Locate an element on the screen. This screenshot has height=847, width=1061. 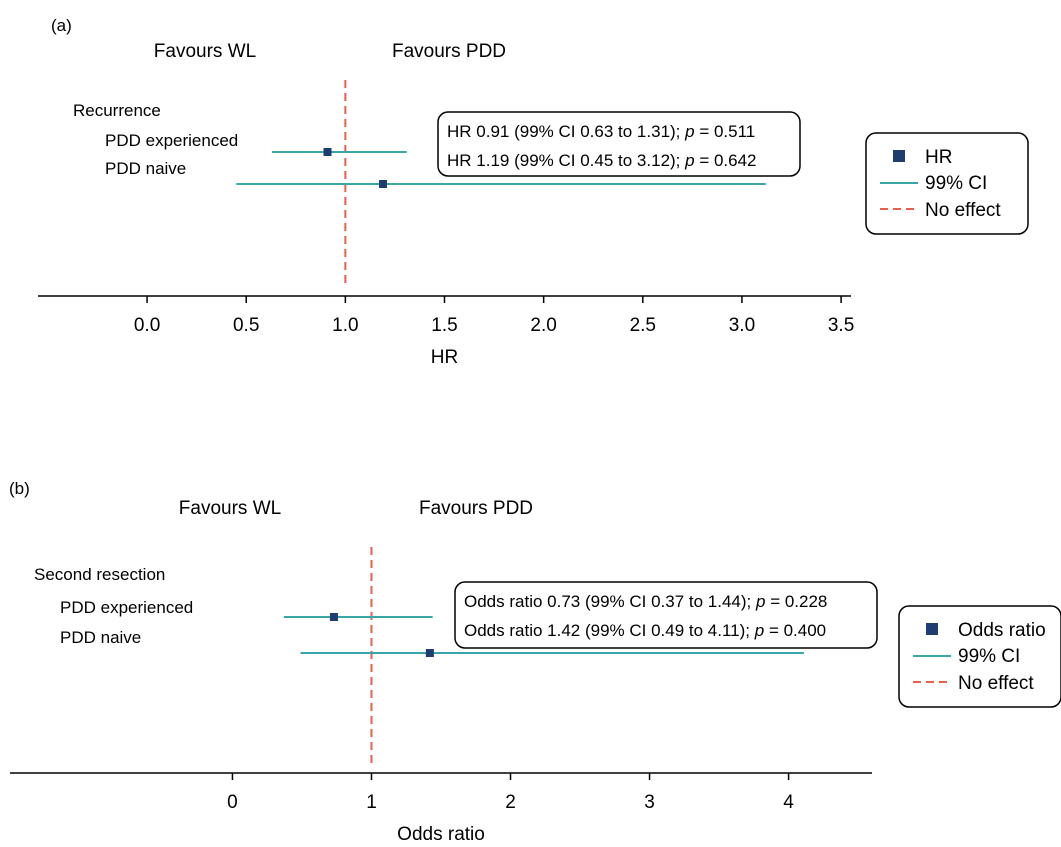
legend-estimate-label: HR is located at coordinates (938, 157).